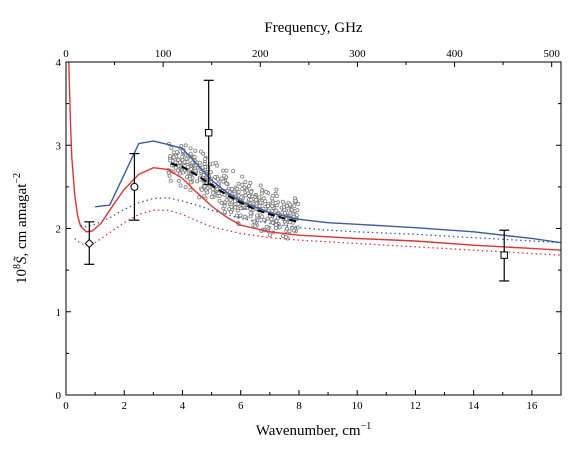 The height and width of the screenshot is (451, 588). Describe the element at coordinates (313, 430) in the screenshot. I see `x-axis-label: Wavenumber, cm−1` at that location.